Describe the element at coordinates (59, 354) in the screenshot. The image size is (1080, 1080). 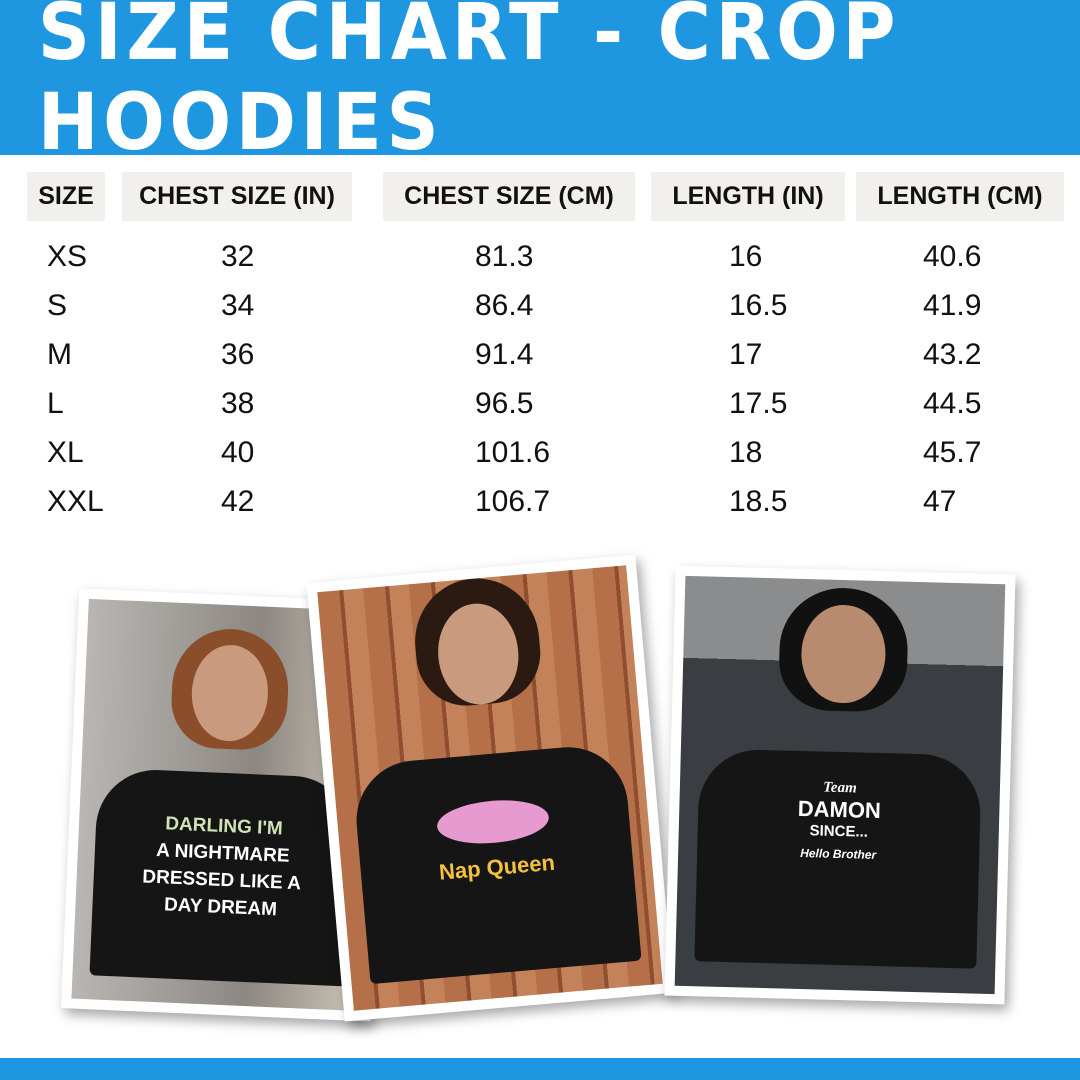
I see `table-cell: M` at that location.